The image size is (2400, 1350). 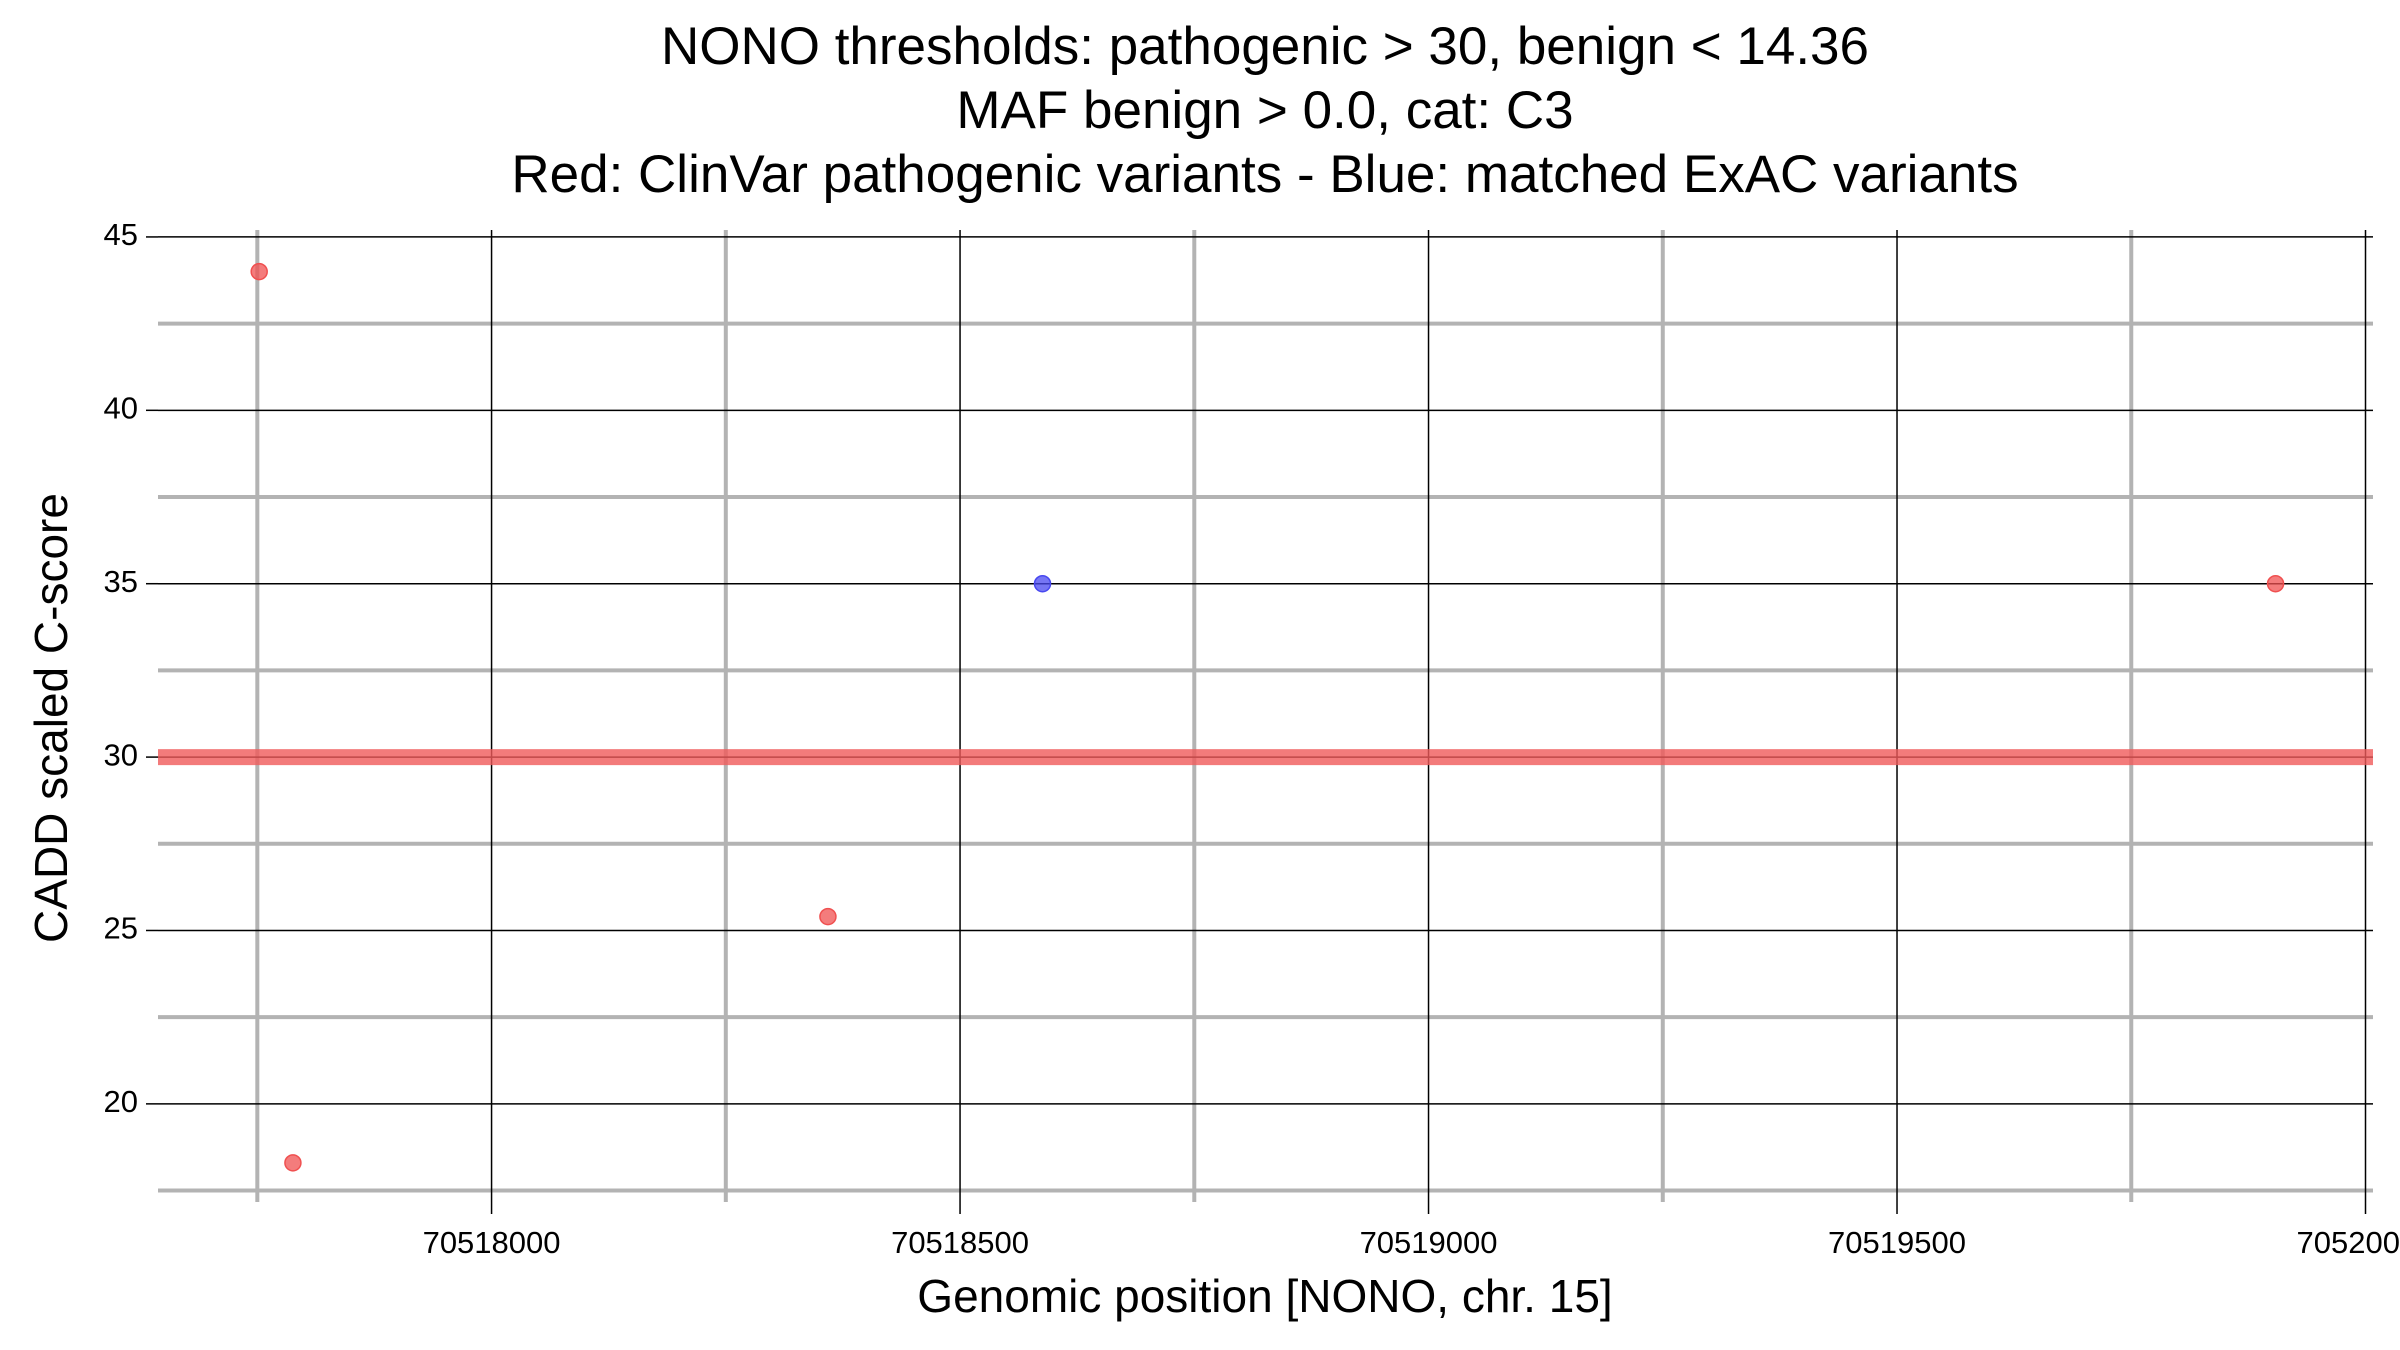 What do you see at coordinates (960, 1242) in the screenshot?
I see `x-tick-label: 70518500` at bounding box center [960, 1242].